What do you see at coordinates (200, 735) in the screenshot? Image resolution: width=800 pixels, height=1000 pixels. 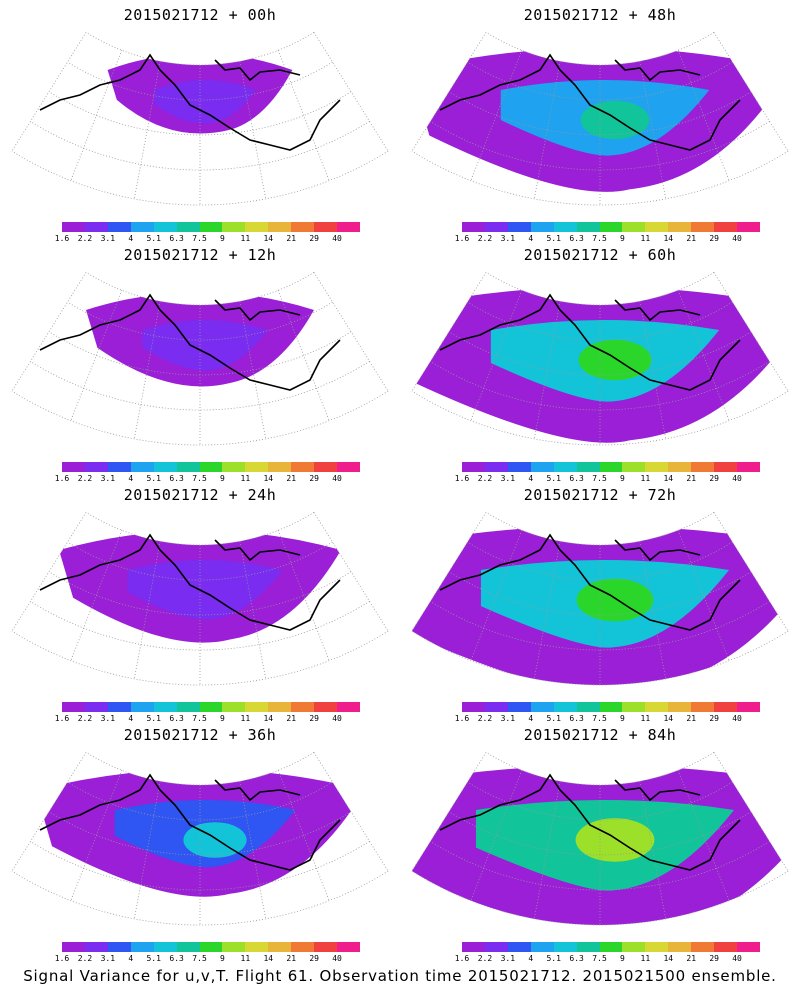 I see `panel-title: 2015021712 + 36h` at bounding box center [200, 735].